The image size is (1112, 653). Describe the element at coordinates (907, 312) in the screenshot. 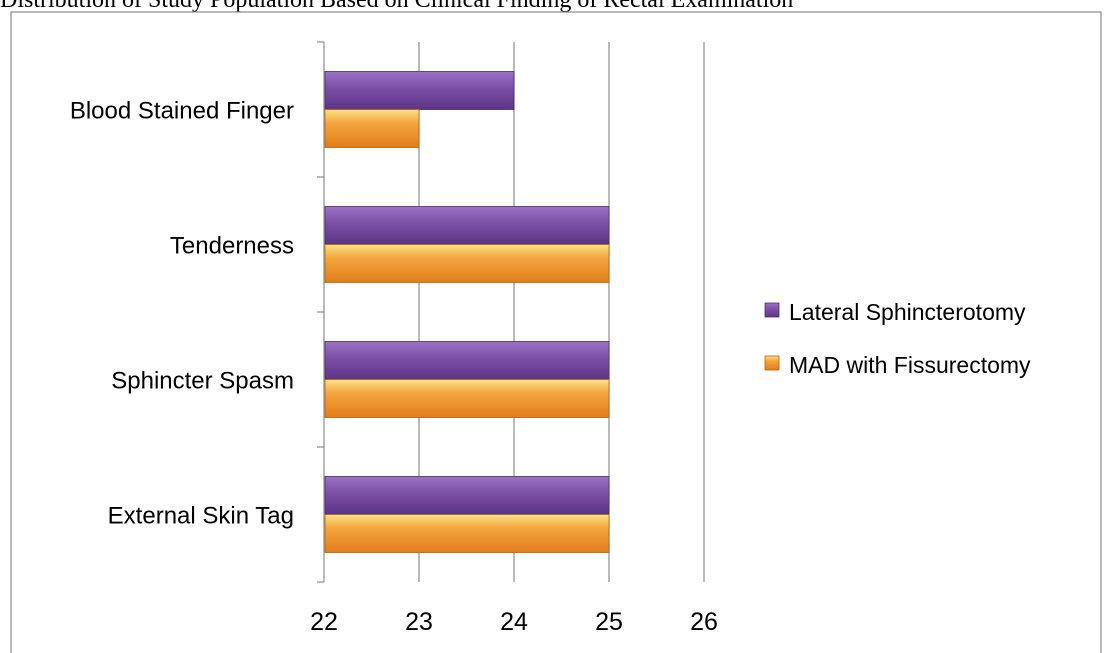

I see `legend-label-lateral-sphincterotomy: Lateral Sphincterotomy` at that location.